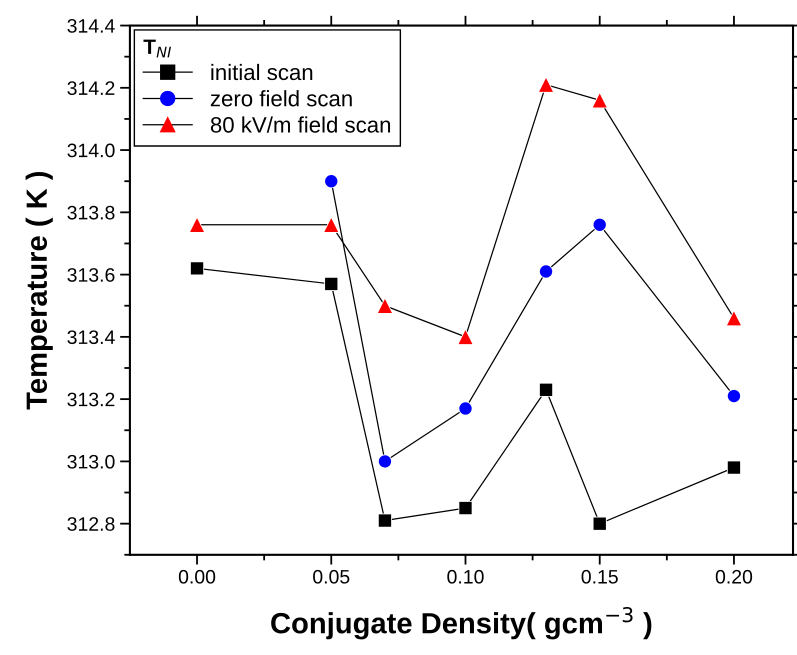 Image resolution: width=797 pixels, height=655 pixels. Describe the element at coordinates (91, 337) in the screenshot. I see `y-tick-label: 313.4` at that location.